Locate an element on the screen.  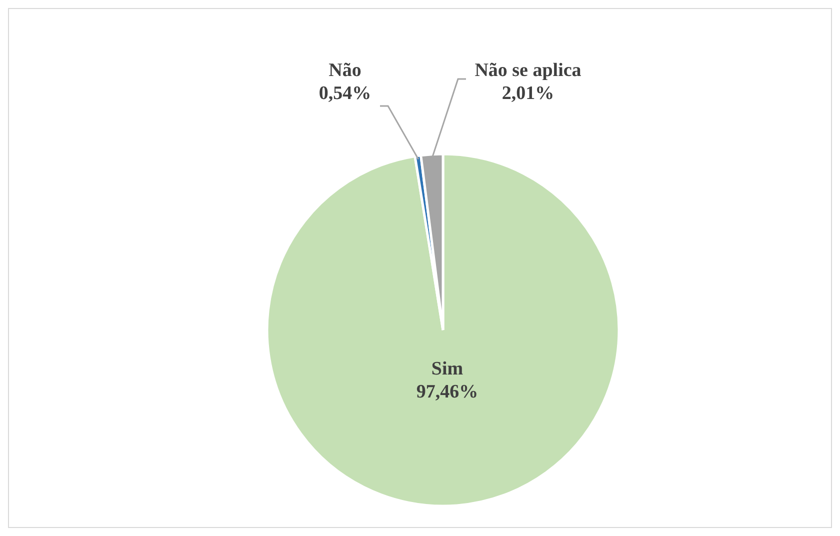
slice-label: Não is located at coordinates (345, 70).